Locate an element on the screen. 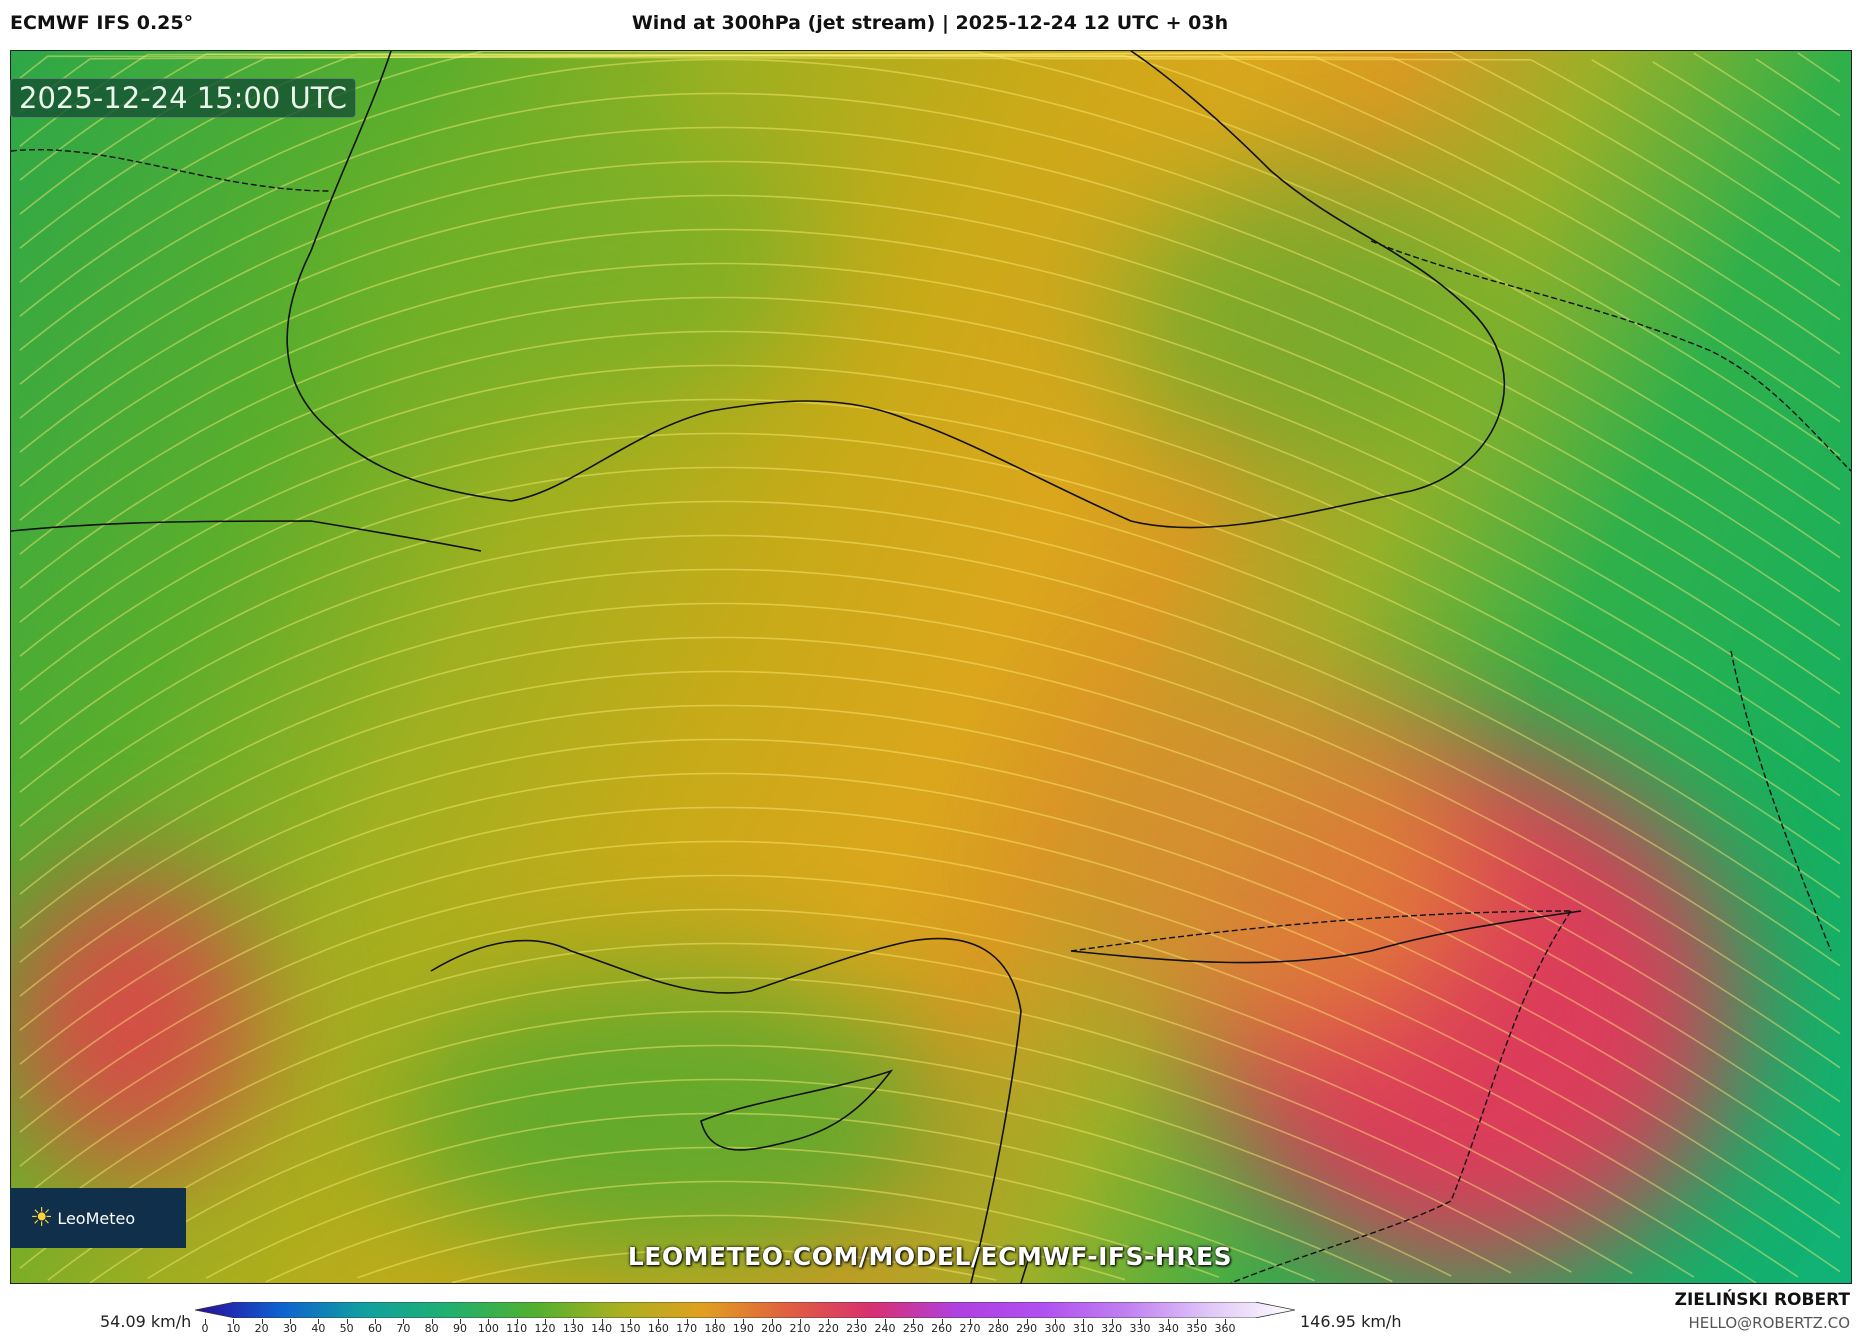  colorbar-tick-label: 250 is located at coordinates (913, 1328).